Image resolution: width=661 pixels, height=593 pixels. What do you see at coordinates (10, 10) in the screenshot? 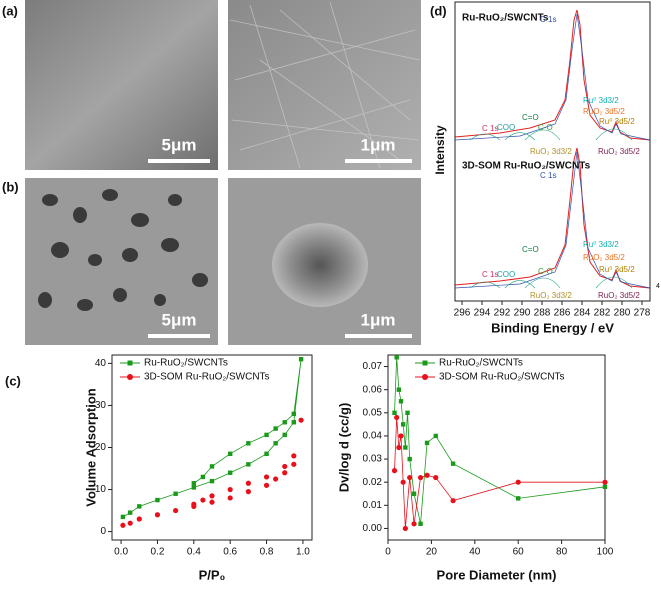
I see `panel-label: (a)` at bounding box center [10, 10].